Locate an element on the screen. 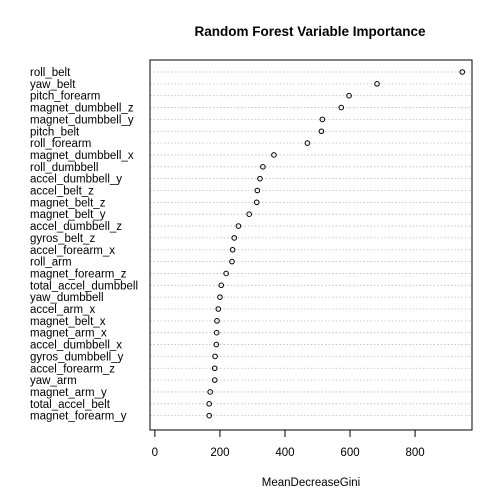 Image resolution: width=504 pixels, height=504 pixels. variable-label: yaw_belt is located at coordinates (53, 85).